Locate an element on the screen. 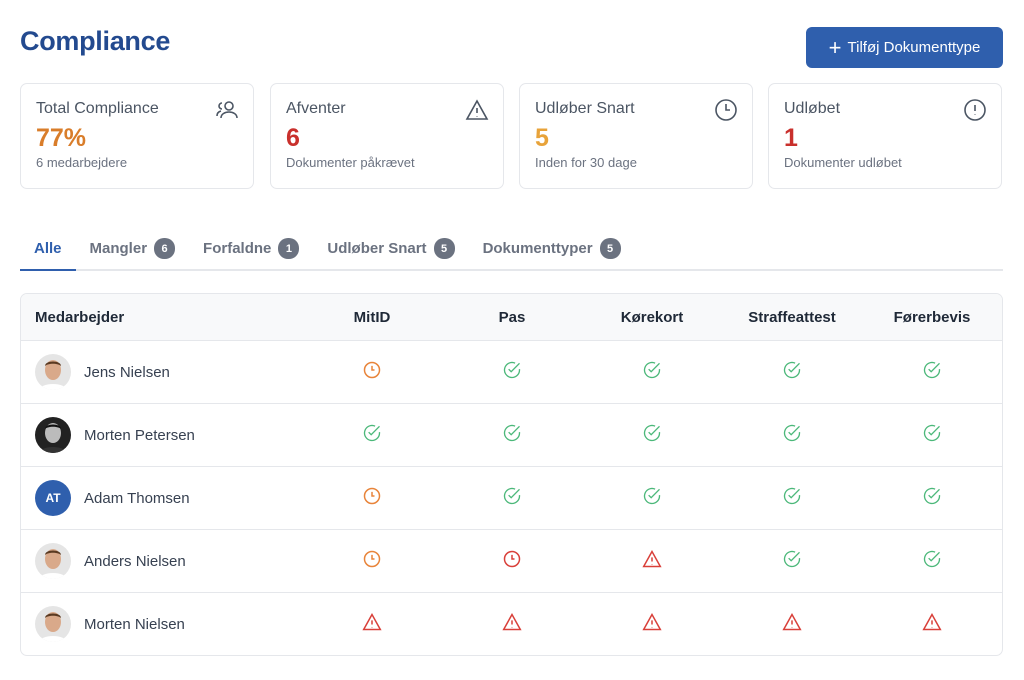  users-icon is located at coordinates (227, 110).